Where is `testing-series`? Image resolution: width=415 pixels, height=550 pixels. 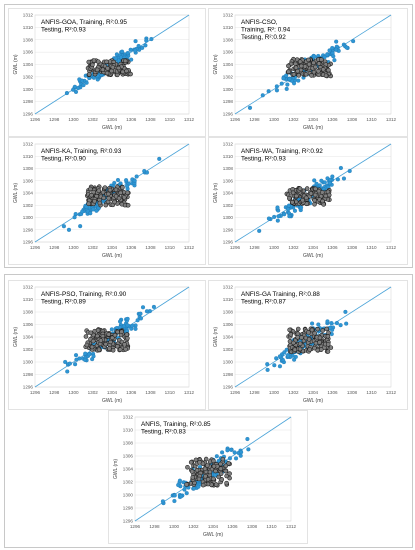
testing-series is located at coordinates (108, 196).